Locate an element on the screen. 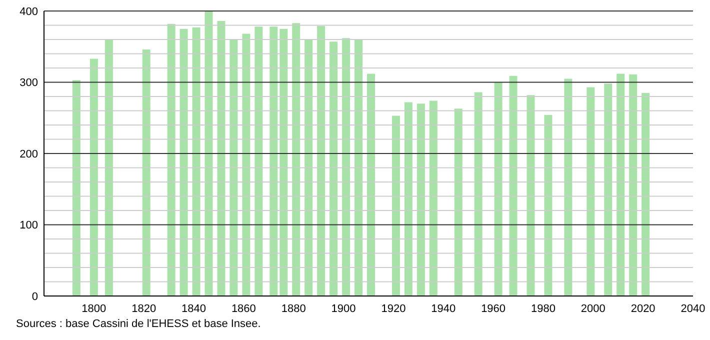  x-tick-label: 1840 is located at coordinates (194, 308).